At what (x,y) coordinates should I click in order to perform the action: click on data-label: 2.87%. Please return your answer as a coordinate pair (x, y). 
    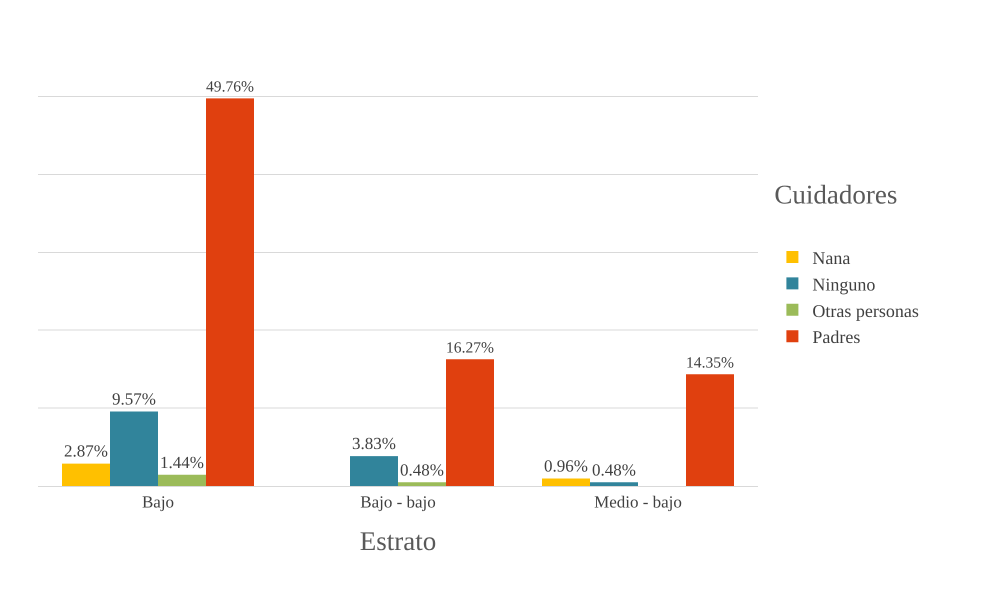
    Looking at the image, I should click on (86, 451).